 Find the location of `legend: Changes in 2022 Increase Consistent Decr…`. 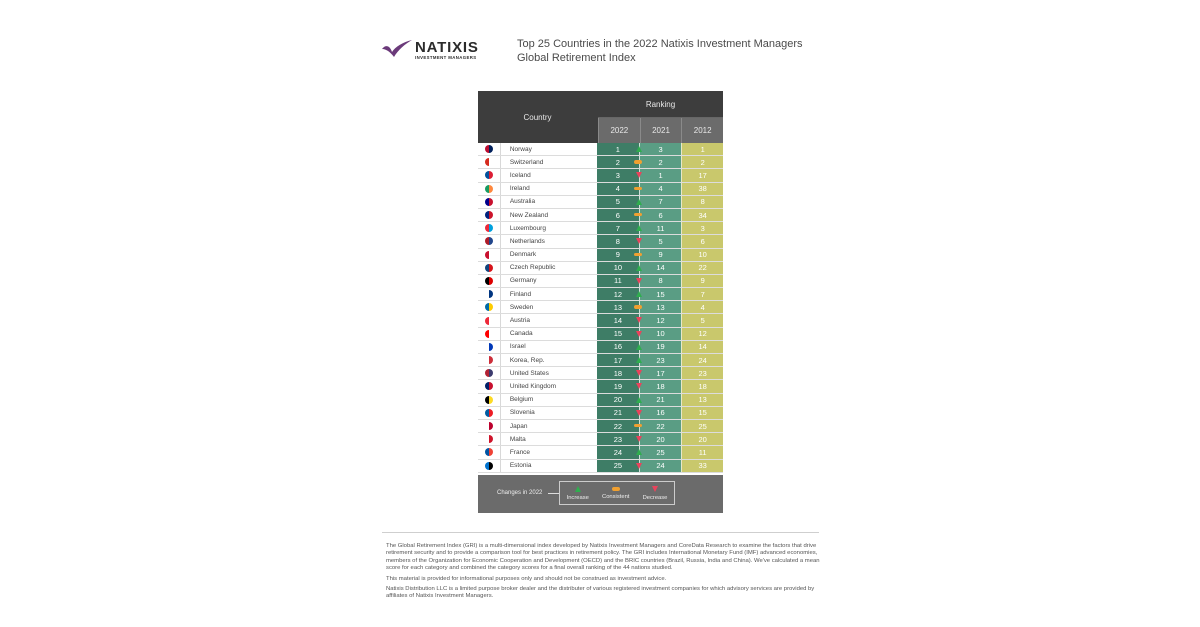

legend: Changes in 2022 Increase Consistent Decr… is located at coordinates (600, 493).